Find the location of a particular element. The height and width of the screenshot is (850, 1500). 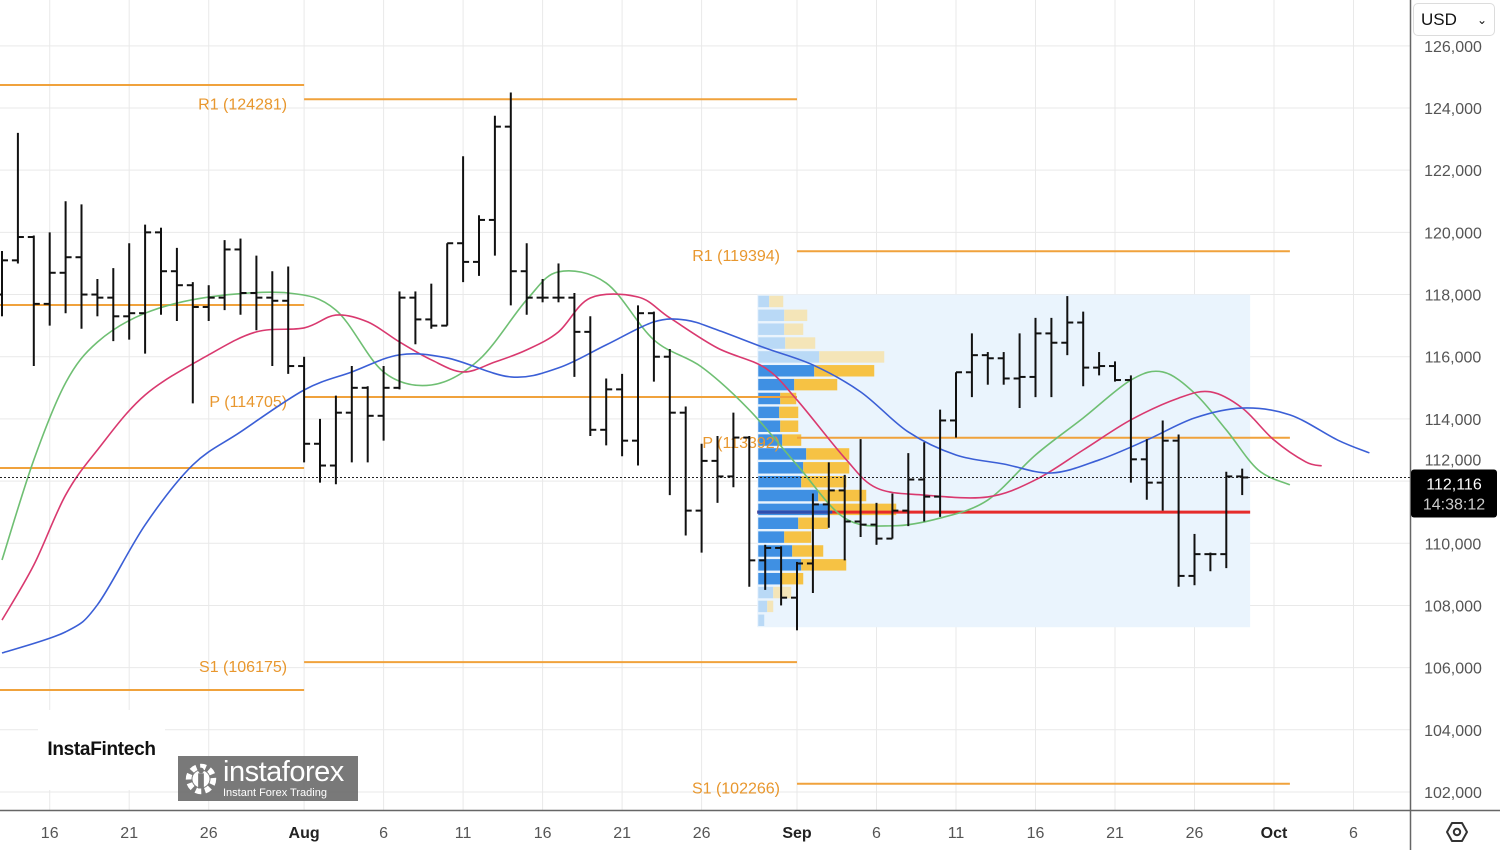

volume-profile-box is located at coordinates (1004, 461).